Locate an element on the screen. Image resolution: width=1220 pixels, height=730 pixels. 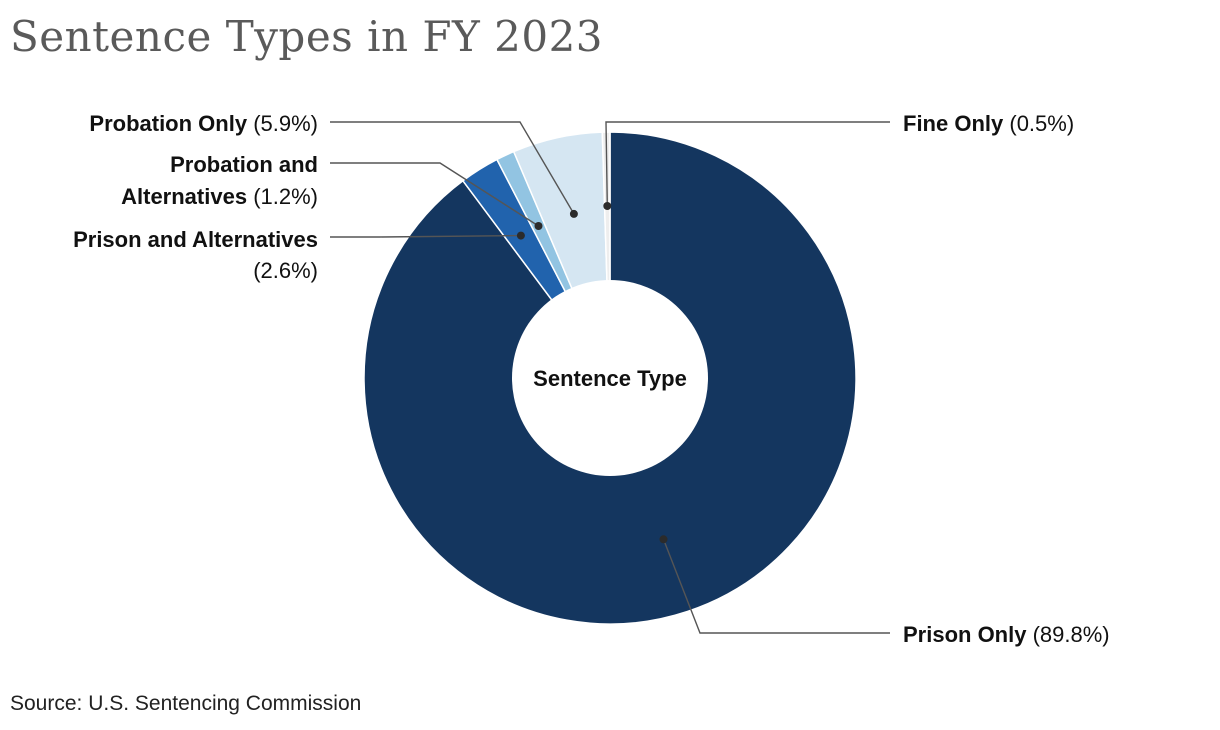
label-name: Fine Only is located at coordinates (953, 123).